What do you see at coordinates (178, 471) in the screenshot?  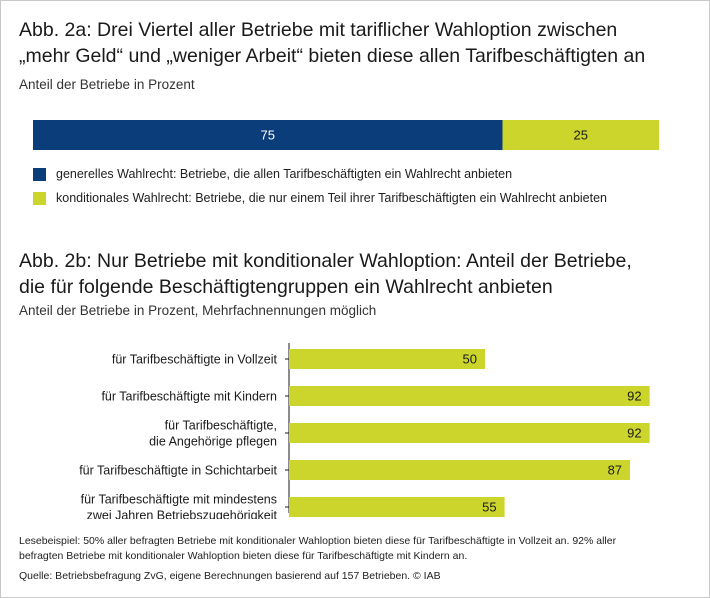 I see `category-label-4: für Tarifbeschäftigte in Schichtarbeit` at bounding box center [178, 471].